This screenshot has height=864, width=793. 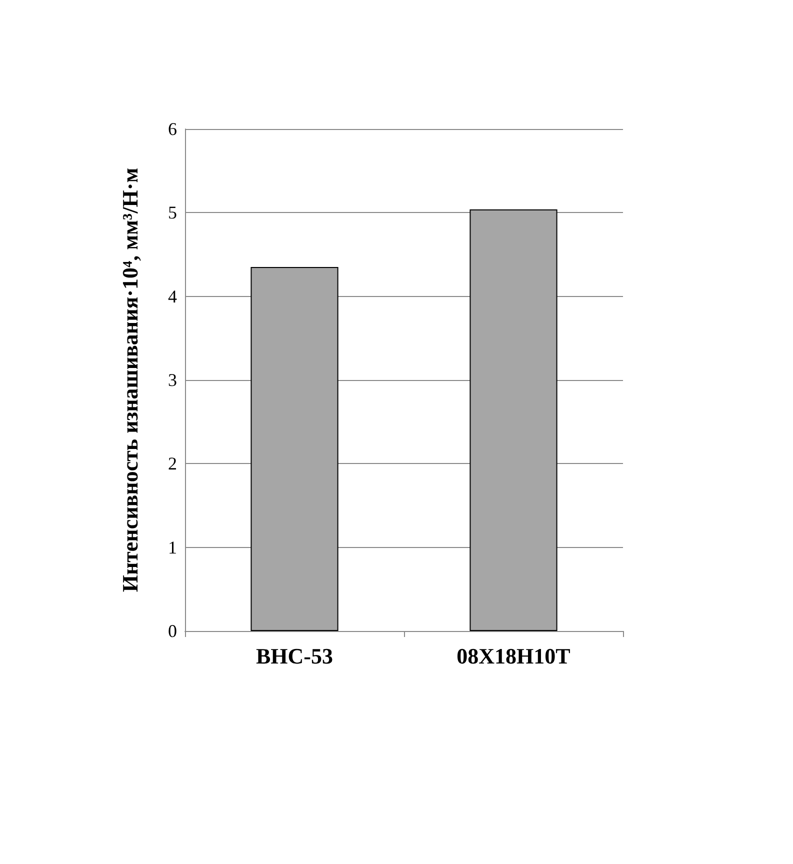 I want to click on y-axis-title: Интенсивность изнашивания·10⁴, мм³/Н·м, so click(x=130, y=380).